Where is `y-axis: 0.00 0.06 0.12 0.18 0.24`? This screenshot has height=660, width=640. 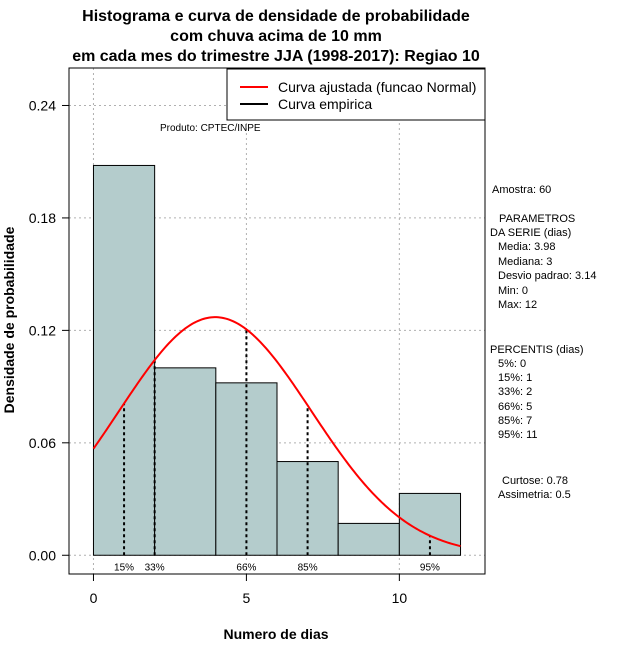
y-axis: 0.00 0.06 0.12 0.18 0.24 is located at coordinates (49, 330).